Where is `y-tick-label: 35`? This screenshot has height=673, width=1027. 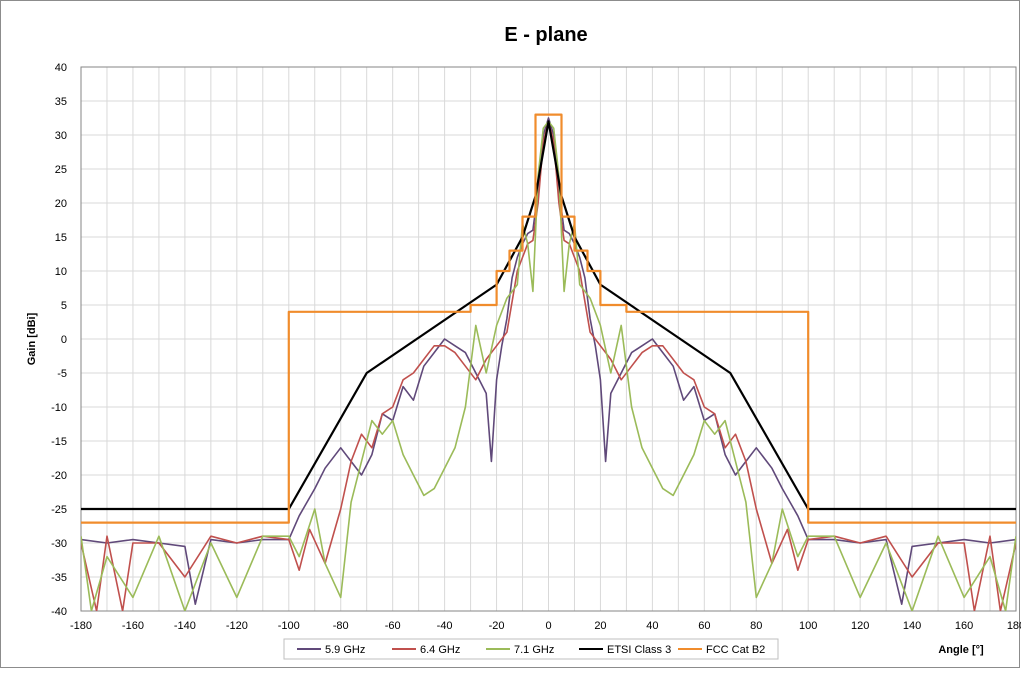
y-tick-label: 35 is located at coordinates (61, 102).